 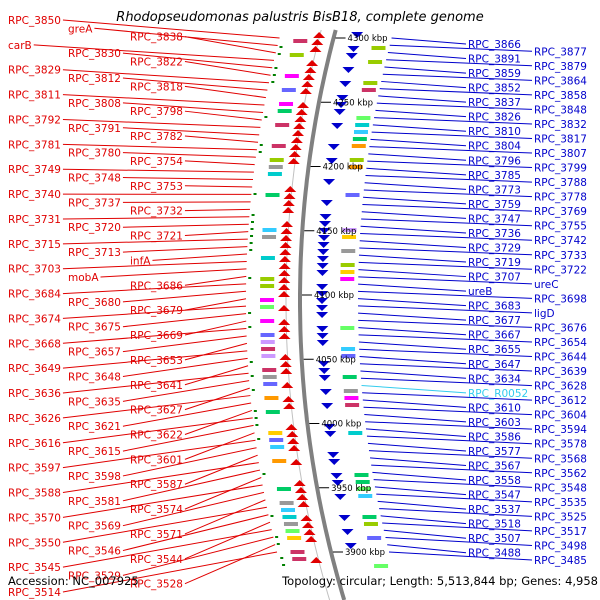 What do you see at coordinates (560, 474) in the screenshot?
I see `gene-label-right: RPC_3562` at bounding box center [560, 474].